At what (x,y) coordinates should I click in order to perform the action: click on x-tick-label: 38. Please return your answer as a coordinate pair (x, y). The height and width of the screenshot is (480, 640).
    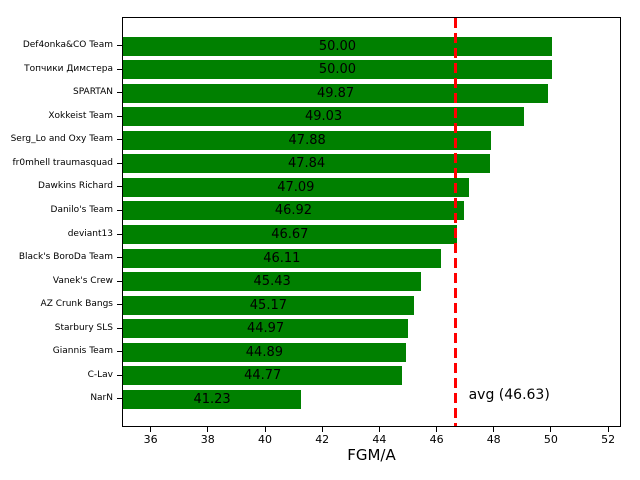
    Looking at the image, I should click on (207, 439).